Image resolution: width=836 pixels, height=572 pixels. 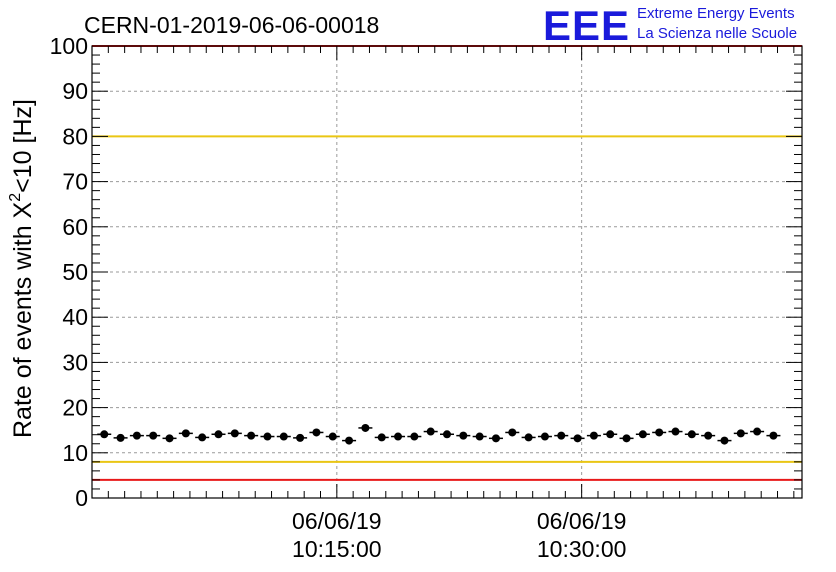 What do you see at coordinates (439, 434) in the screenshot?
I see `data-points` at bounding box center [439, 434].